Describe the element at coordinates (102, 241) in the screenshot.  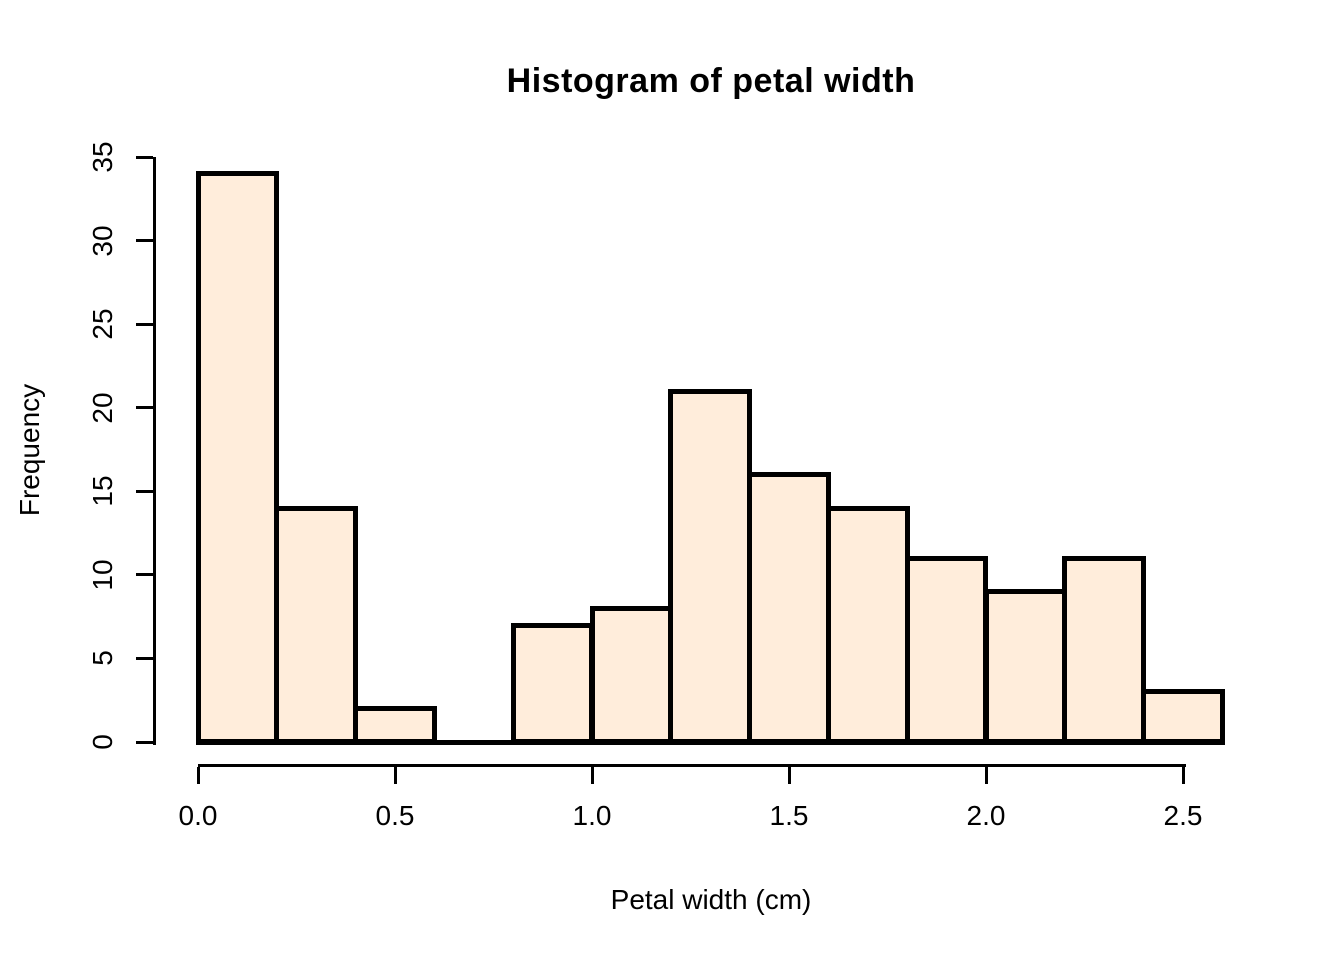
I see `y-tick-label: 30` at that location.